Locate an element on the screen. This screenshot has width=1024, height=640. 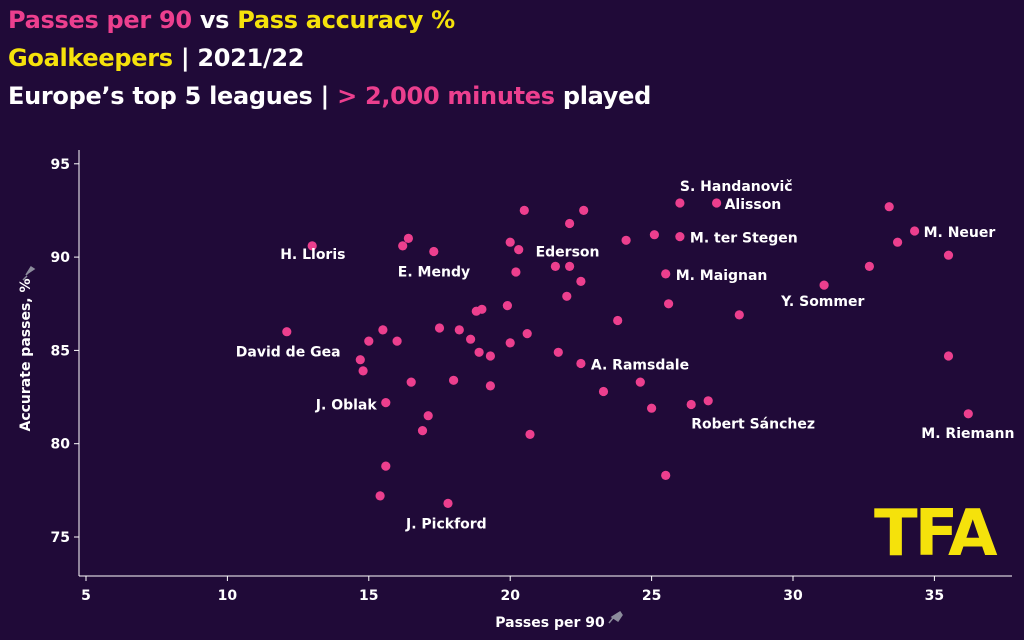
point-label: M. Riemann is located at coordinates (967, 434).